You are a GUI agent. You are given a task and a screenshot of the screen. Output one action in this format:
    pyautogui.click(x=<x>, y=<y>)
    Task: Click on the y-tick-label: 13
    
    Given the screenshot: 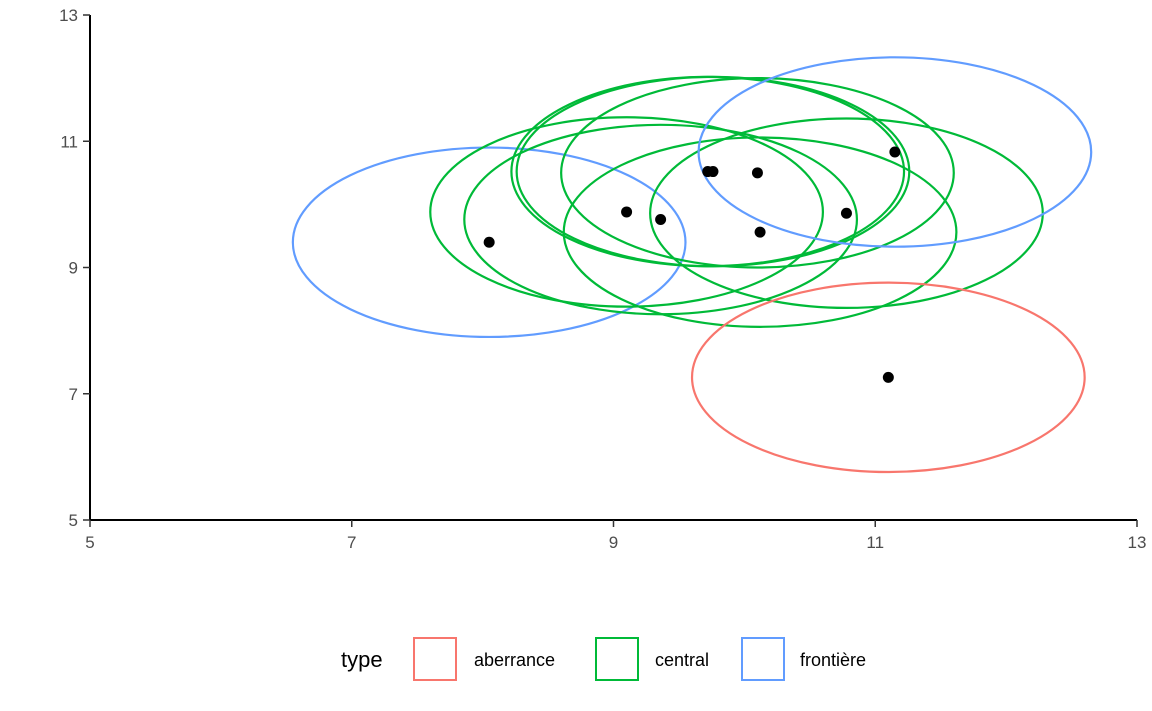 What is the action you would take?
    pyautogui.click(x=68, y=15)
    